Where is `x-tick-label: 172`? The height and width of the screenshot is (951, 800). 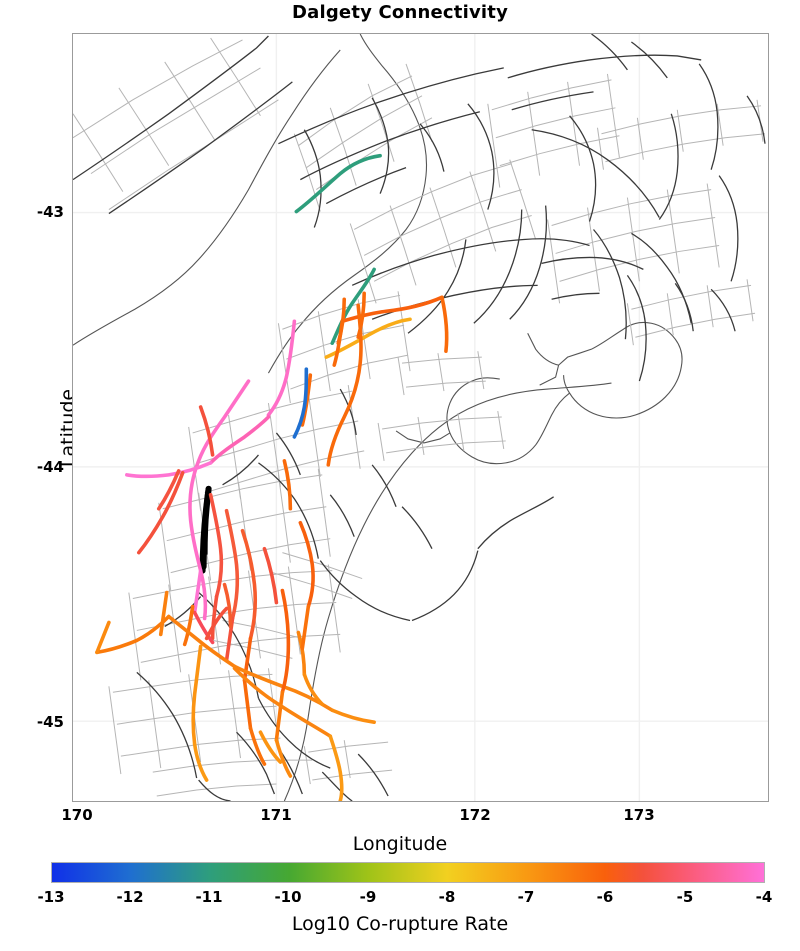
x-tick-label: 172 is located at coordinates (475, 815).